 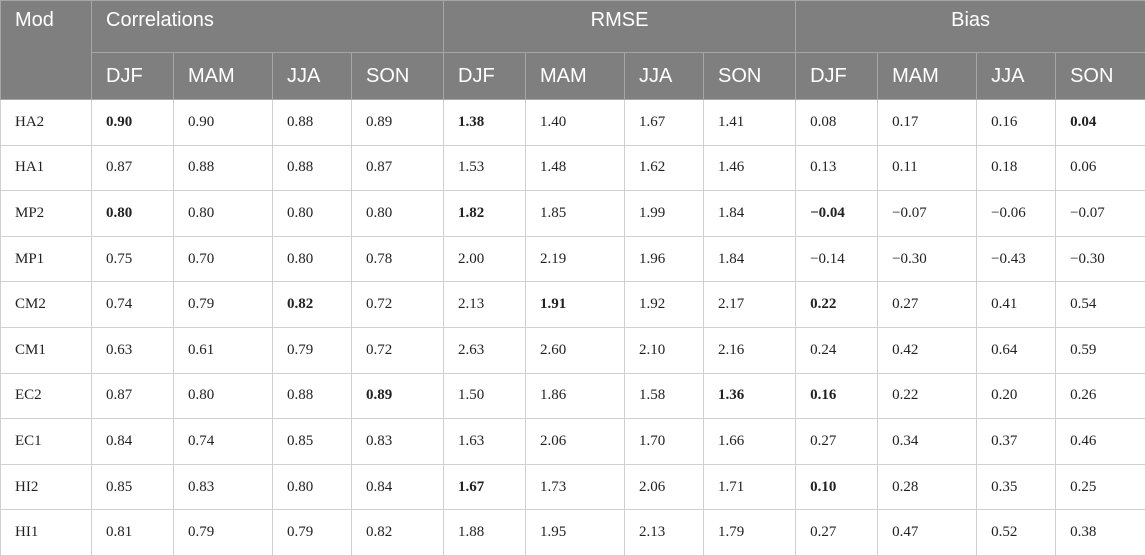 What do you see at coordinates (575, 350) in the screenshot?
I see `value-cell: 2.60` at bounding box center [575, 350].